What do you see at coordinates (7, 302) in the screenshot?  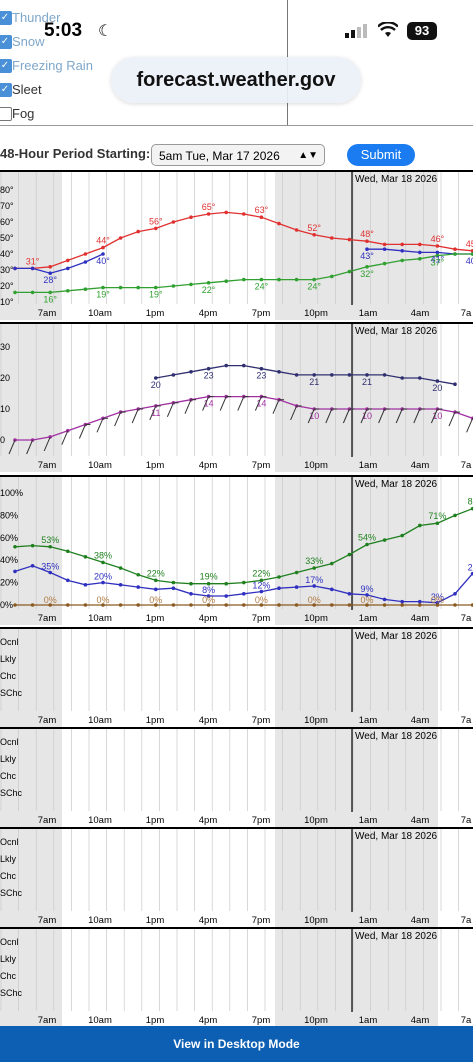 I see `y-tick-label: 10°` at bounding box center [7, 302].